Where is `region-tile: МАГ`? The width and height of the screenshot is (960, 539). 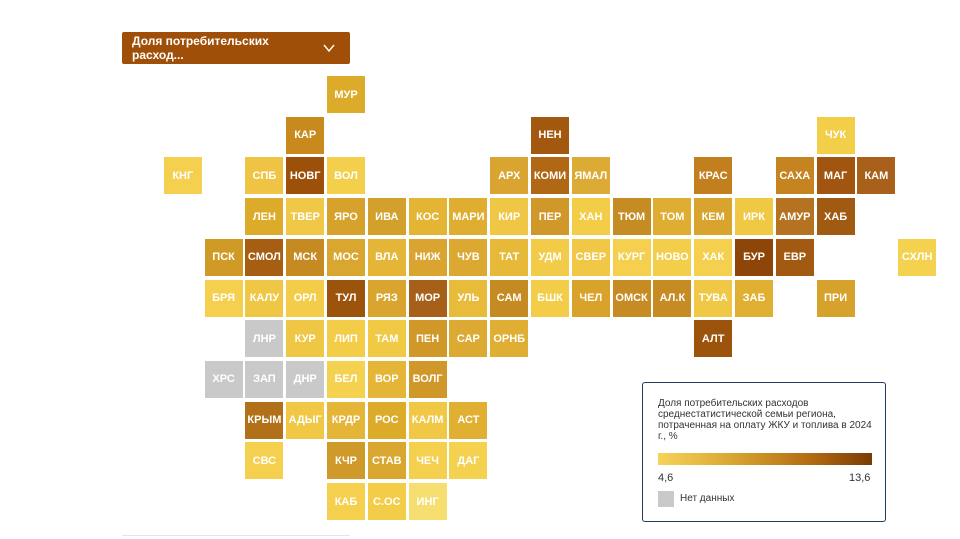 region-tile: МАГ is located at coordinates (835, 176).